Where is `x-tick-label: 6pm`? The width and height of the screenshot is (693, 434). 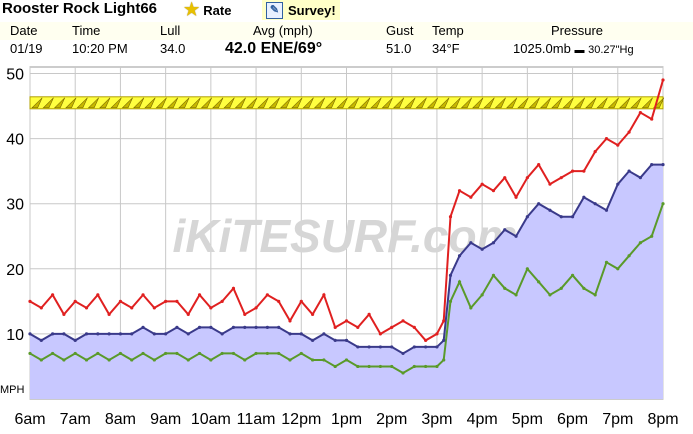 x-tick-label: 6pm is located at coordinates (572, 419).